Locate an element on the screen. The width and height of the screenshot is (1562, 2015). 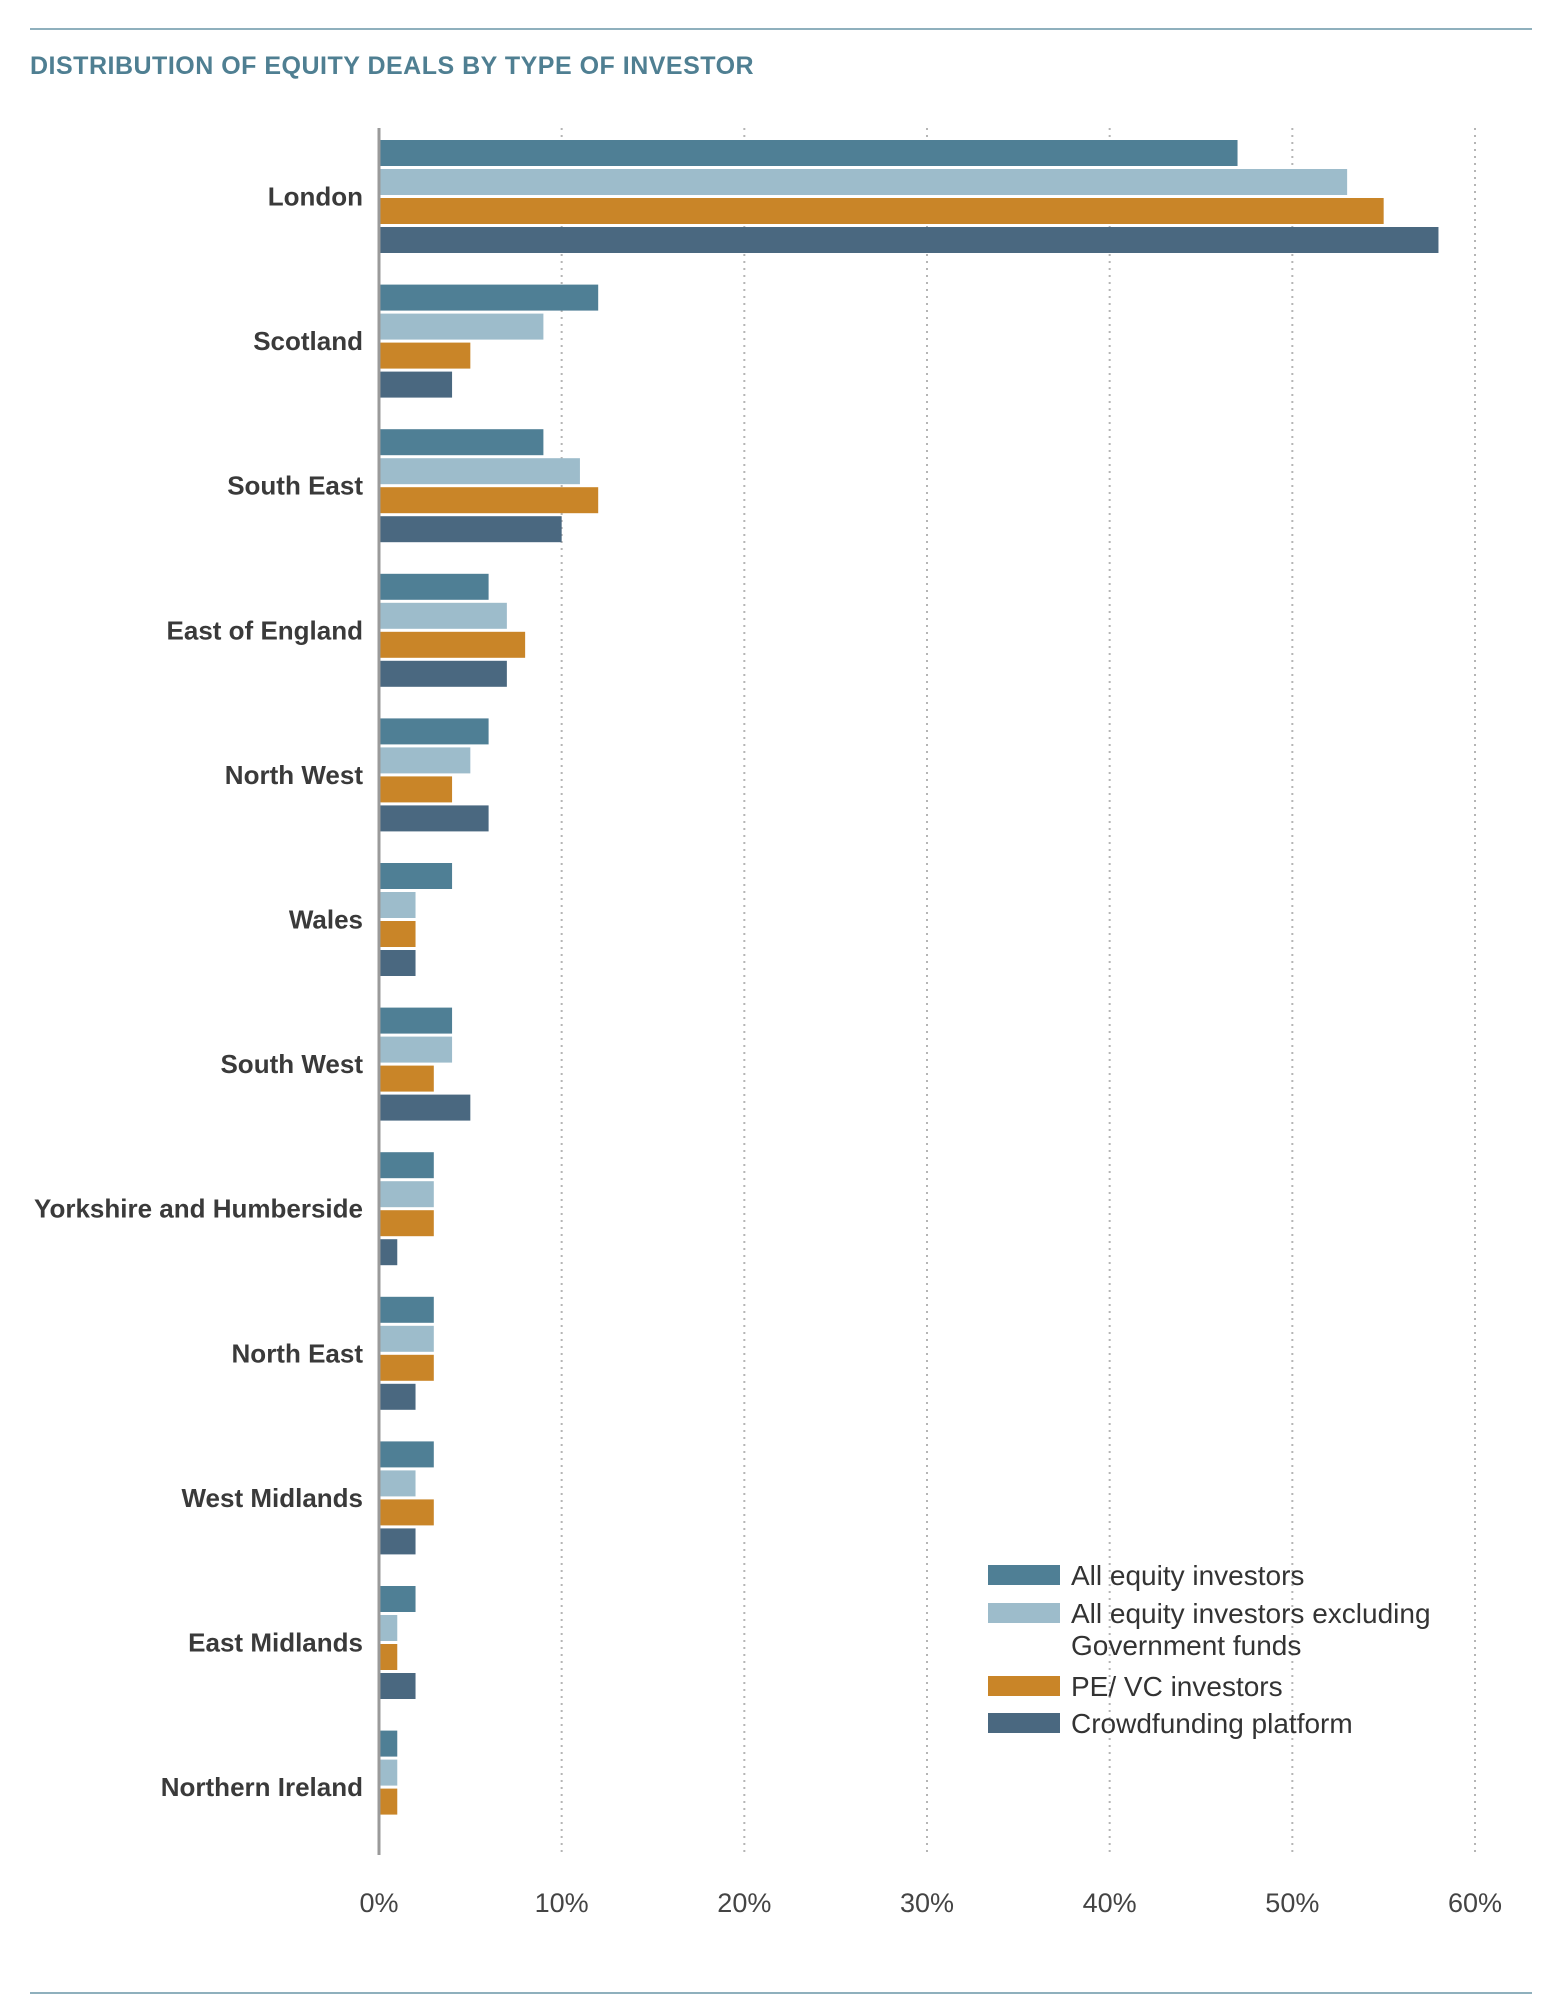
category-label: Yorkshire and Humberside is located at coordinates (198, 1209).